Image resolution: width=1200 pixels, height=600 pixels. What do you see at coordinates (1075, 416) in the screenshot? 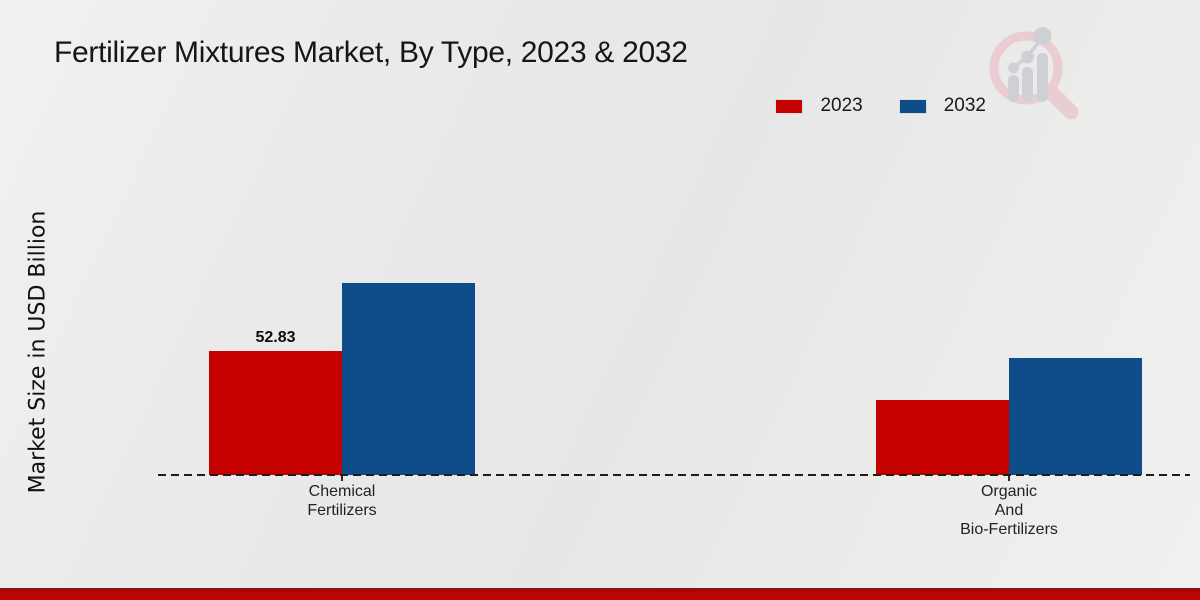
I see `bar-2032-organic-and-bio-fertilizers` at bounding box center [1075, 416].